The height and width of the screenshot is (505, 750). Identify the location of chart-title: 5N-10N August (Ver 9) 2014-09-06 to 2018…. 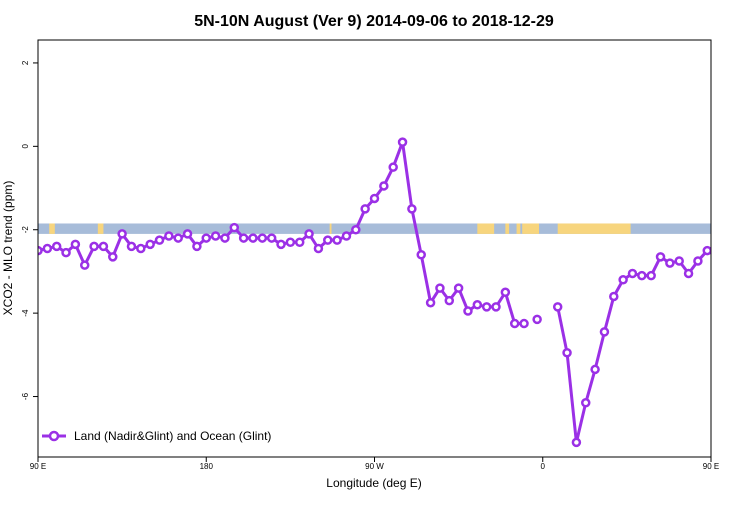
(374, 21).